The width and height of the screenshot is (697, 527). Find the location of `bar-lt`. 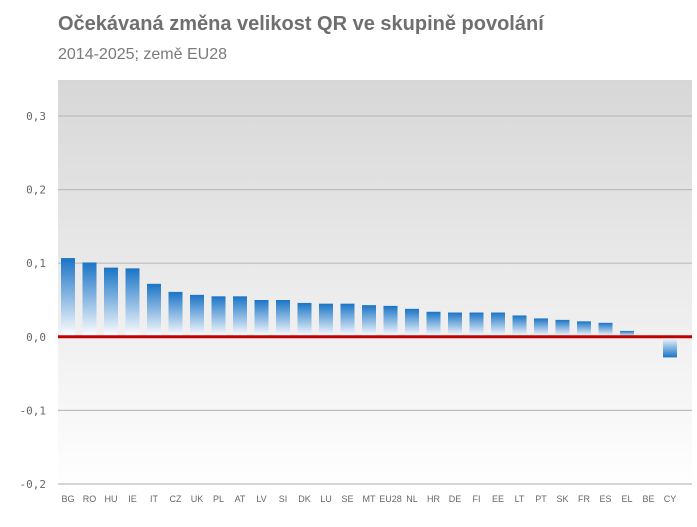

bar-lt is located at coordinates (519, 326).